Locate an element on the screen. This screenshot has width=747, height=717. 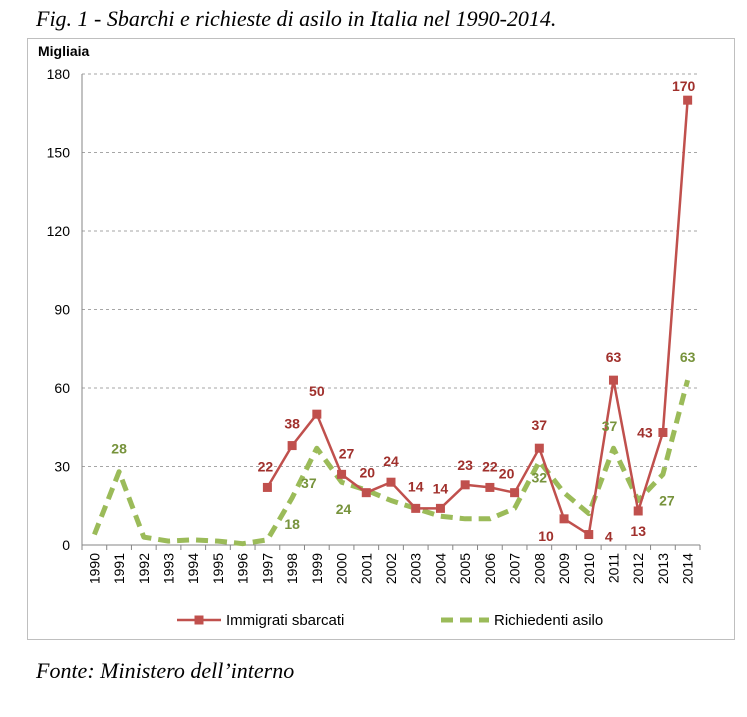
x-tick-label: 2011 is located at coordinates (613, 568).